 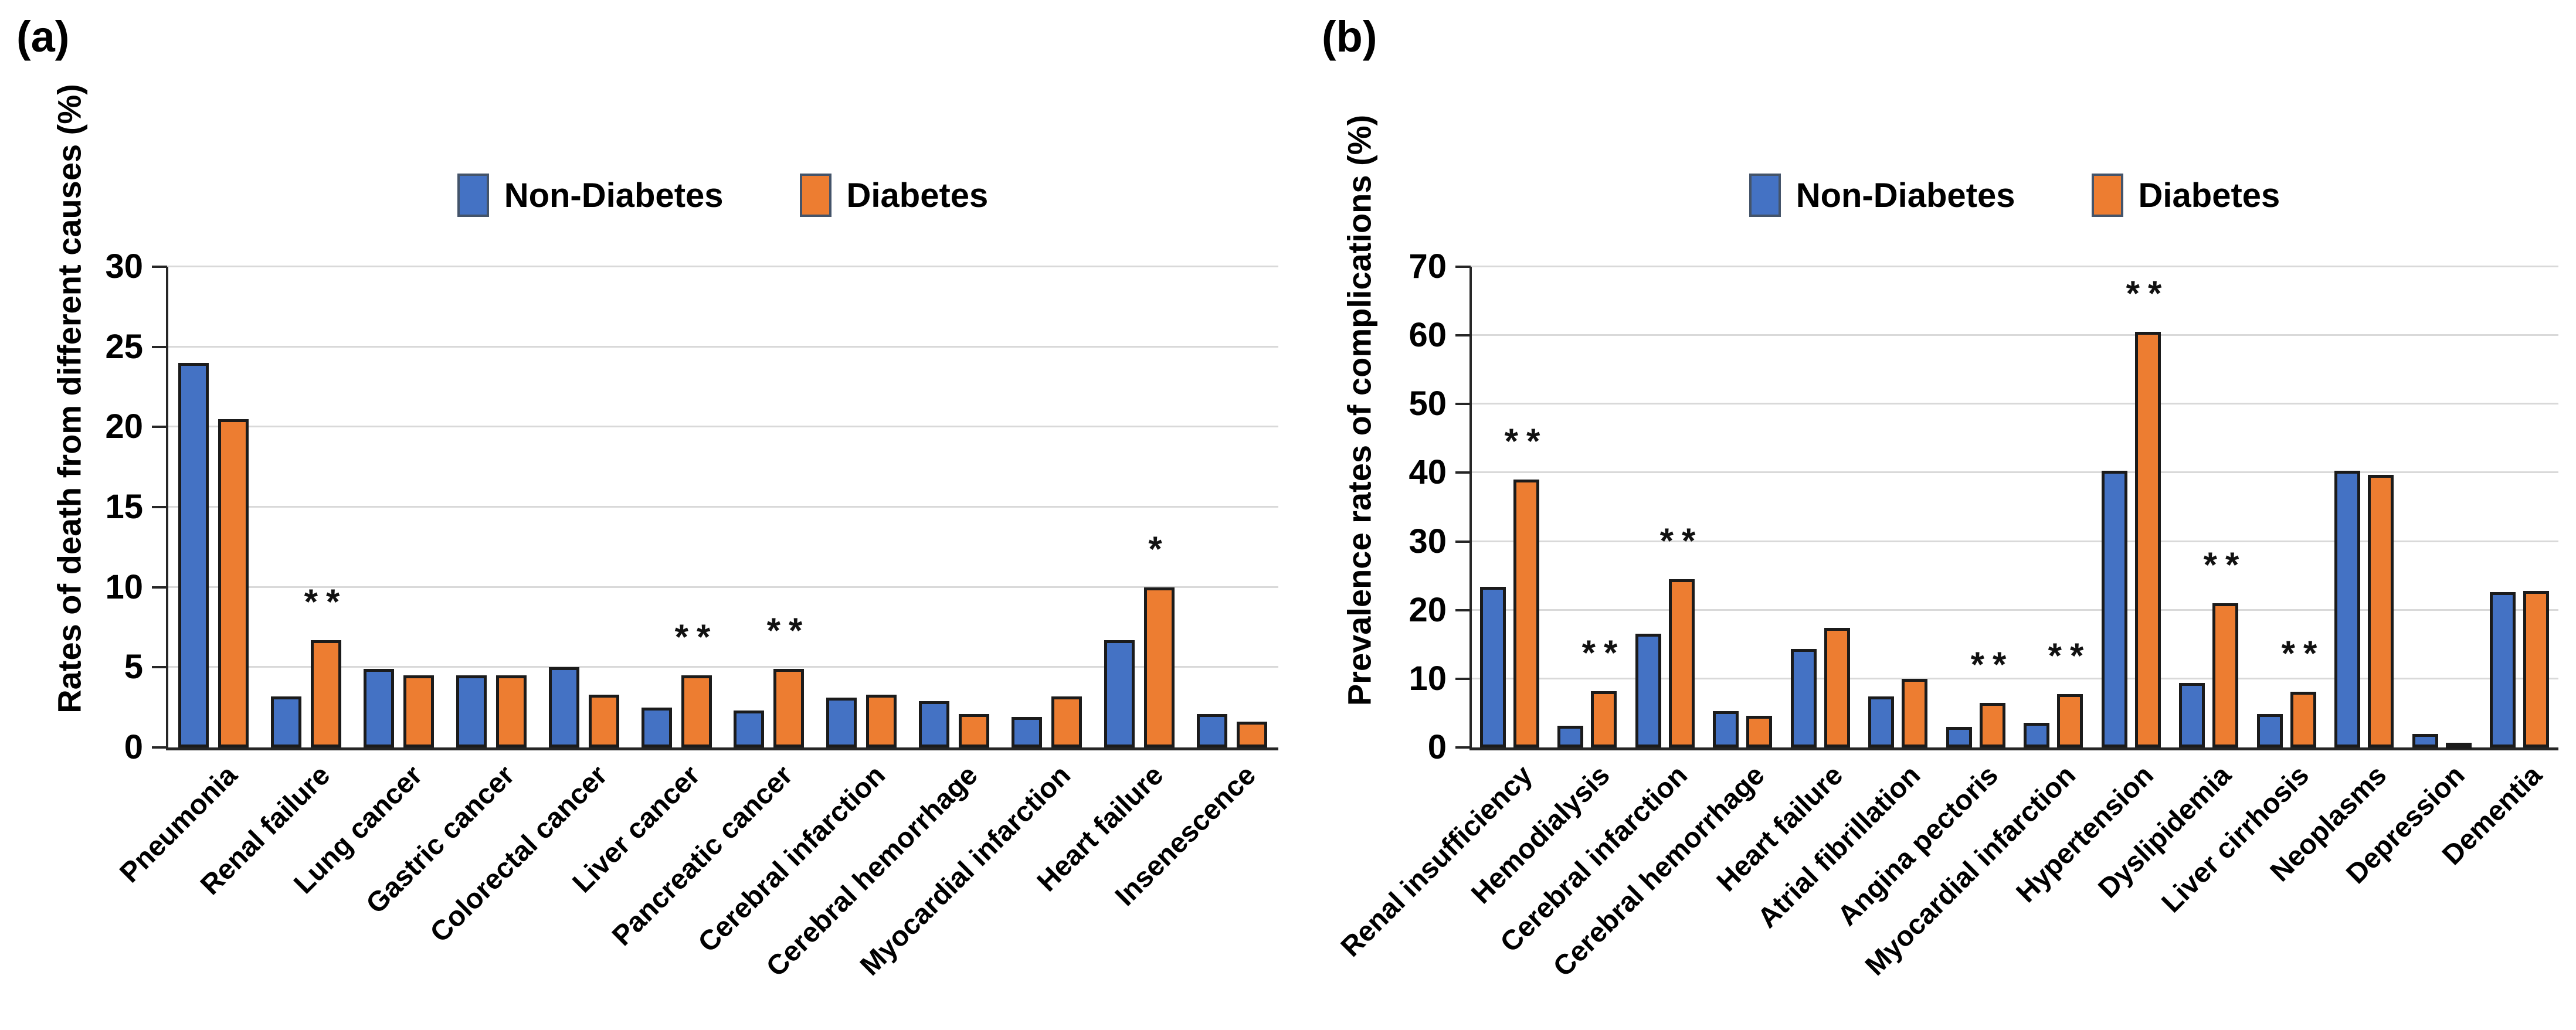 I want to click on bar-diabetes-lung-cancer, so click(x=418, y=711).